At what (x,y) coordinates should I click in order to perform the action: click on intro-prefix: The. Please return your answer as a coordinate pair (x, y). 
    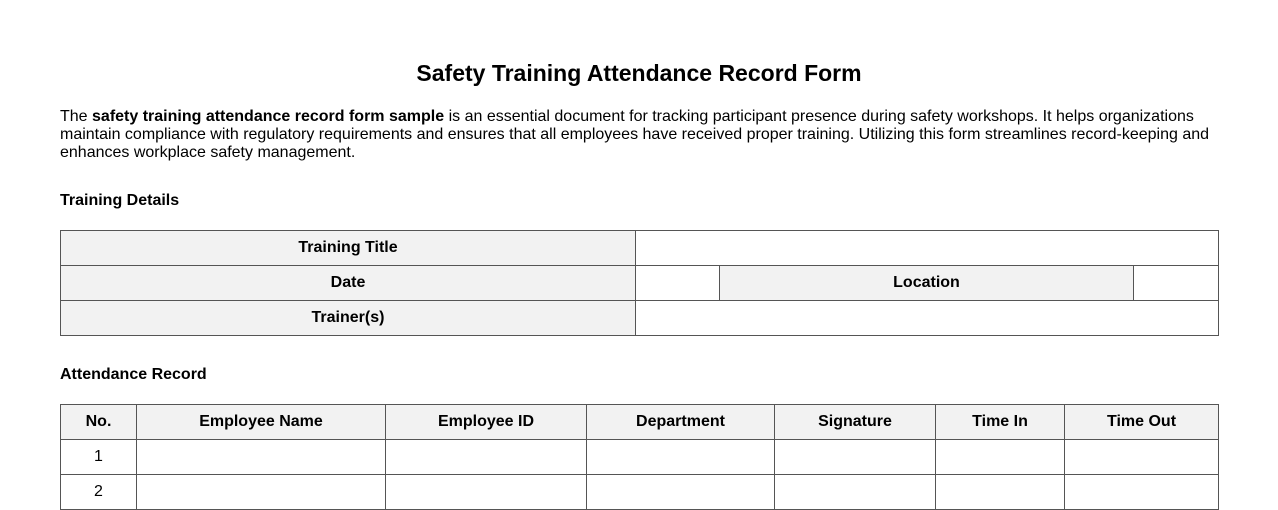
    Looking at the image, I should click on (76, 116).